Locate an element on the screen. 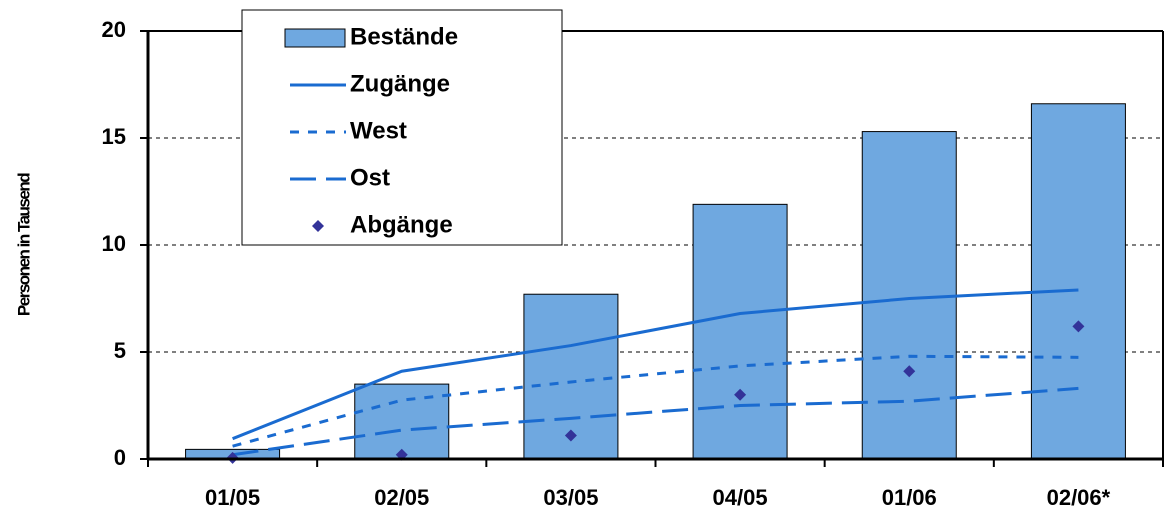 The width and height of the screenshot is (1175, 512). x-tick-label: 04/05 is located at coordinates (740, 497).